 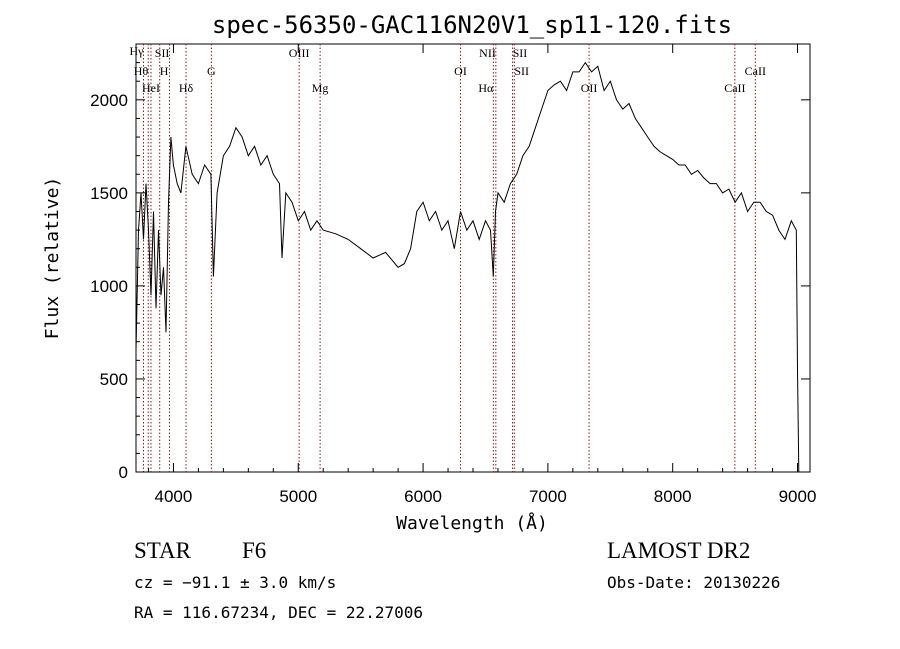 What do you see at coordinates (109, 286) in the screenshot?
I see `y-tick-label: 1000` at bounding box center [109, 286].